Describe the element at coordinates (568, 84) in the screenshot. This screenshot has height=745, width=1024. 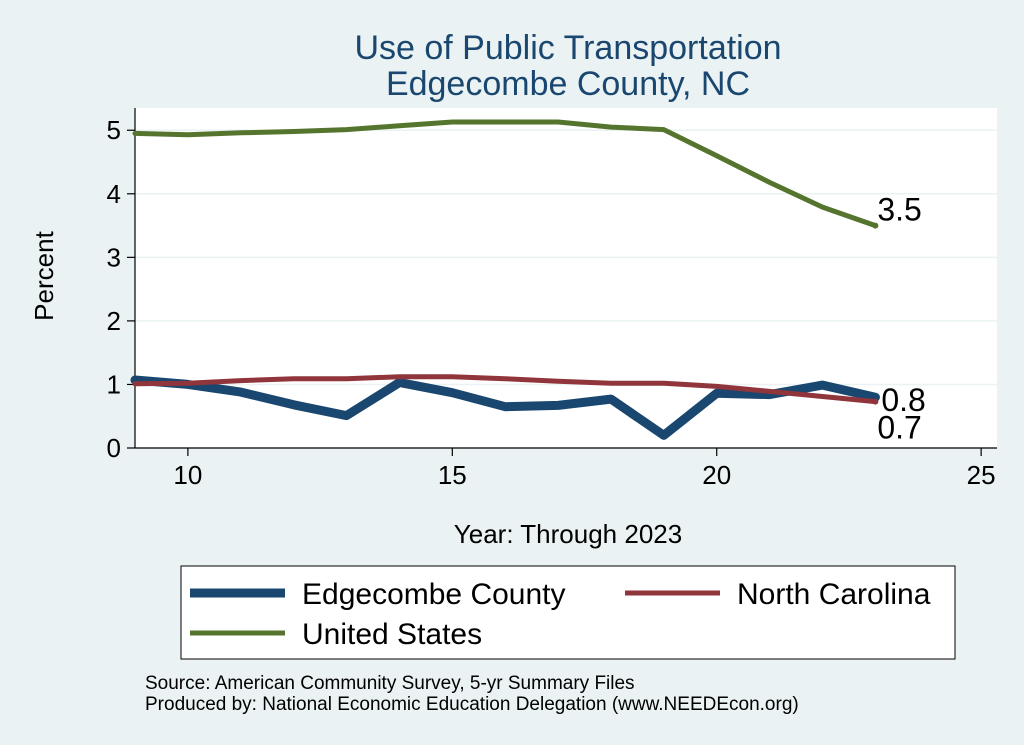
I see `chart-title-line-2: Edgecombe County, NC` at that location.